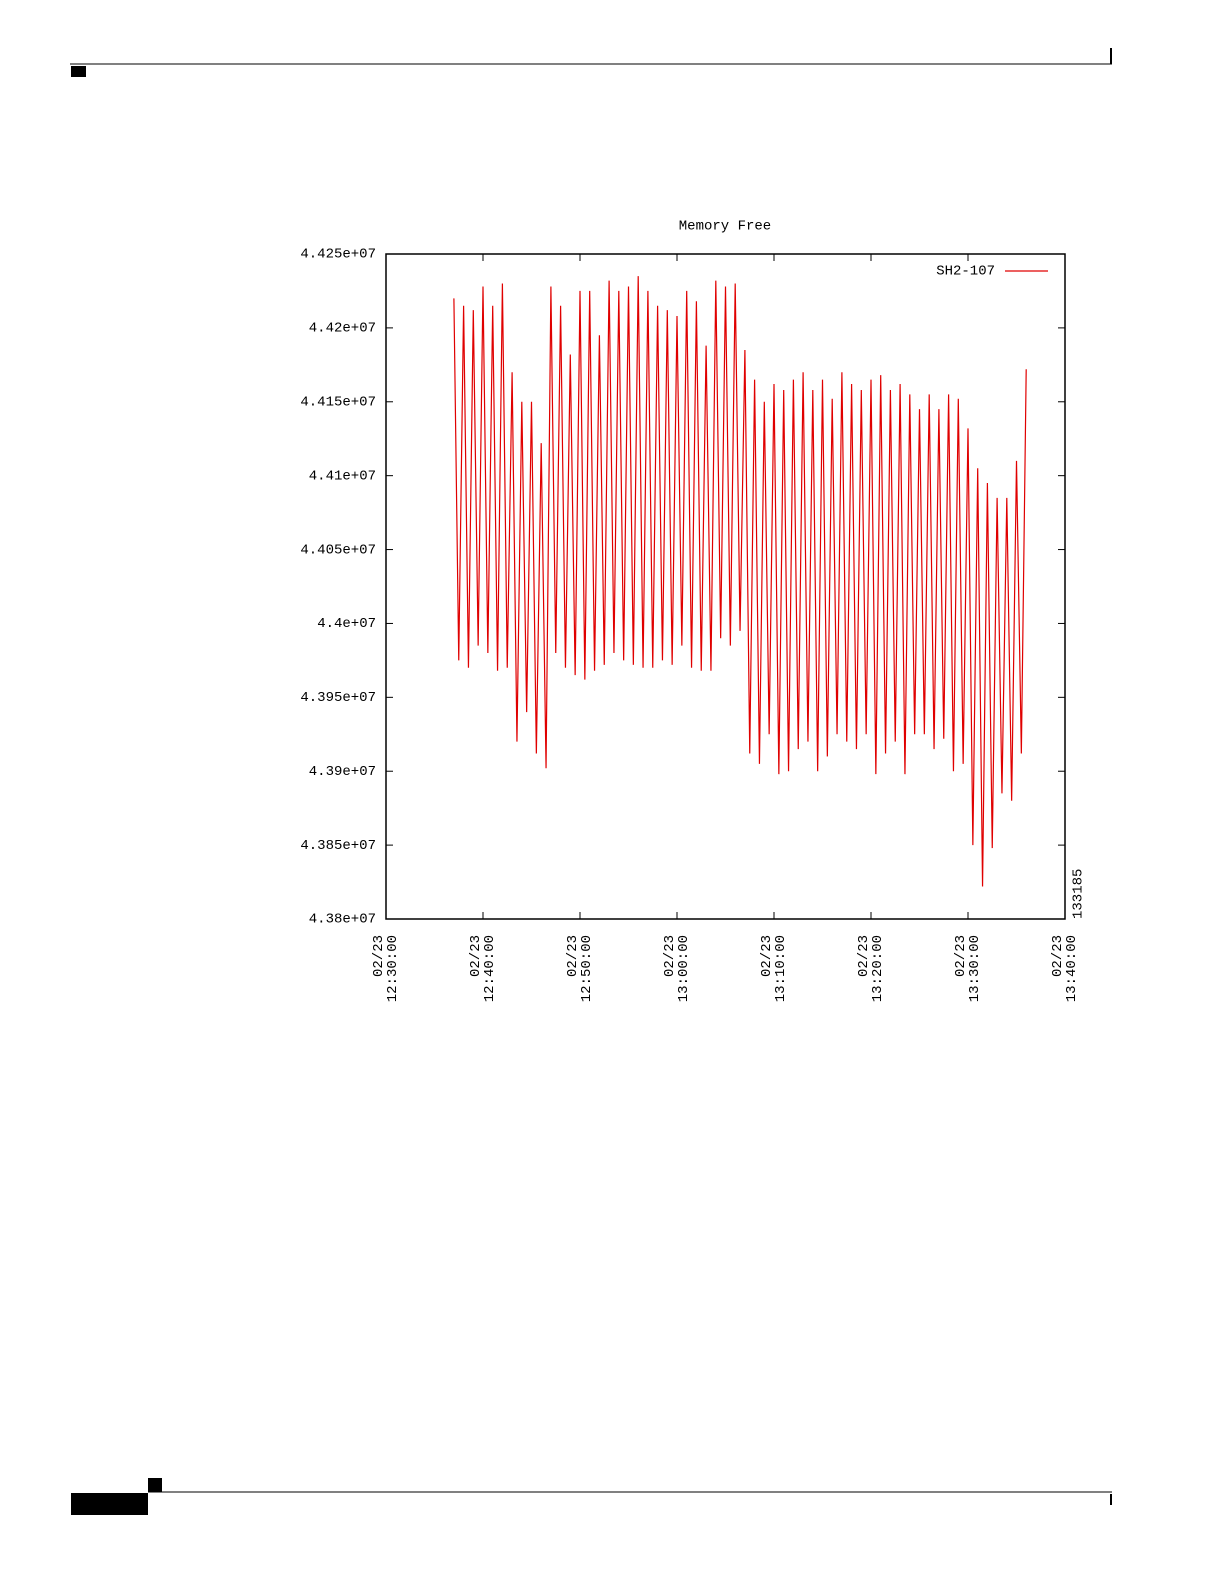 The height and width of the screenshot is (1584, 1224). I want to click on y-tick-label: 4.405e+07, so click(338, 550).